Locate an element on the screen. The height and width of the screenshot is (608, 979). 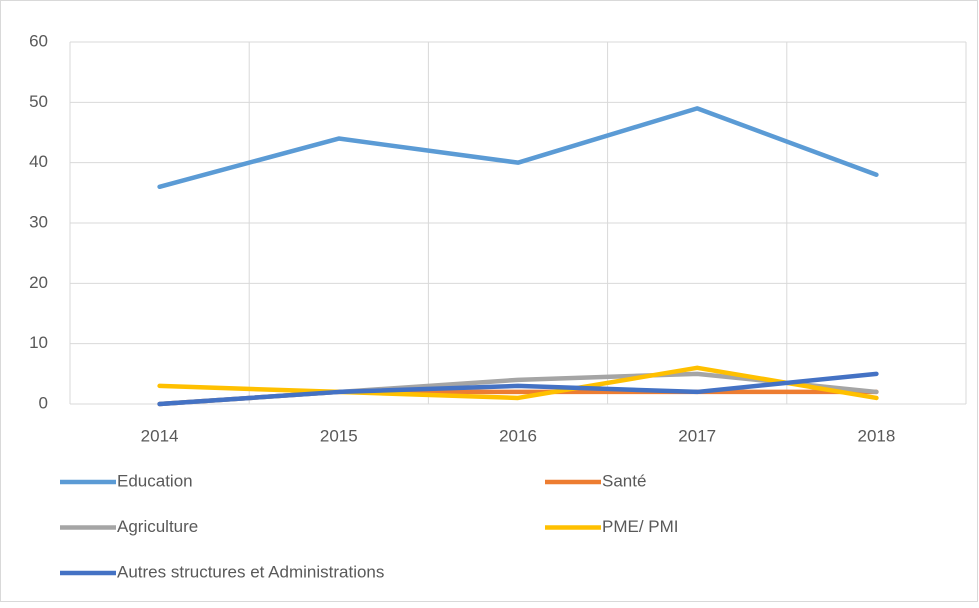
y-tick-label: 30 is located at coordinates (38, 221).